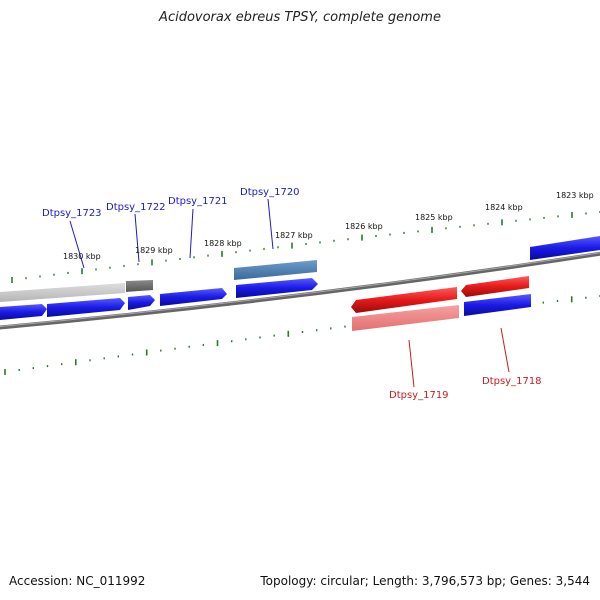 The height and width of the screenshot is (600, 600). I want to click on gene-label-dtpsy-1723: Dtpsy_1723, so click(72, 213).